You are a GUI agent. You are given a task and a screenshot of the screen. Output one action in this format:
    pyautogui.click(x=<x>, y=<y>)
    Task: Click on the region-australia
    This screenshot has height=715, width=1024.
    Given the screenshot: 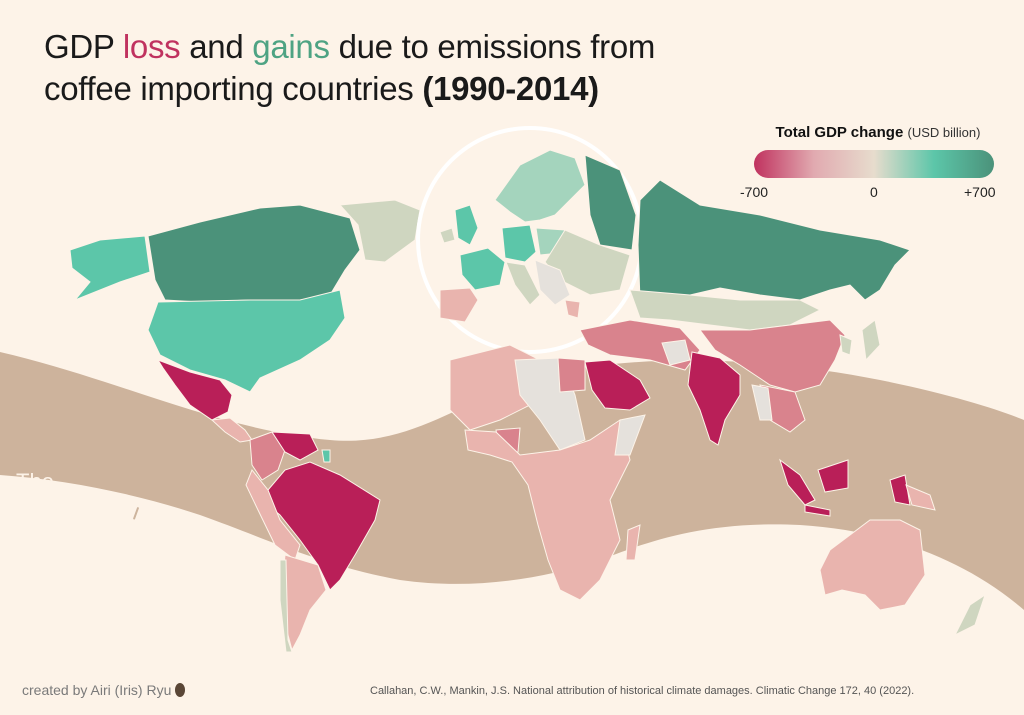 What is the action you would take?
    pyautogui.click(x=872, y=565)
    